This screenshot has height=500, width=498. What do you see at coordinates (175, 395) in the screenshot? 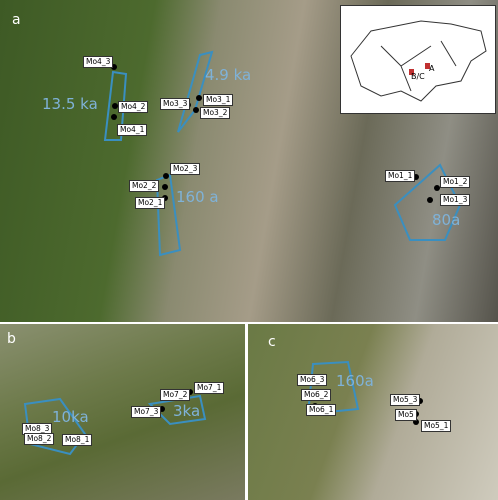
I see `sample-label: Mo7_2` at bounding box center [175, 395].